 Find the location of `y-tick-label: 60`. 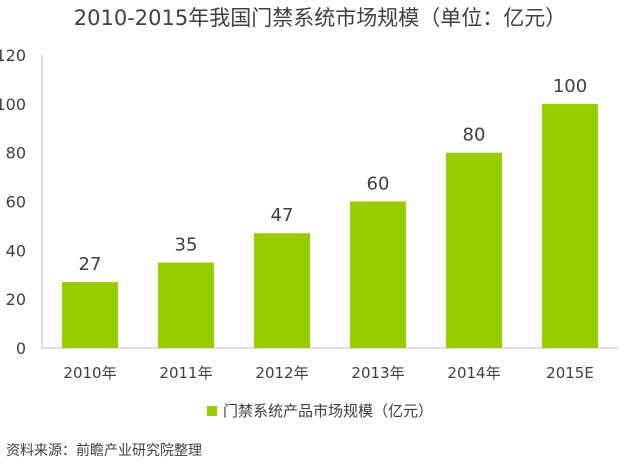

y-tick-label: 60 is located at coordinates (16, 202).